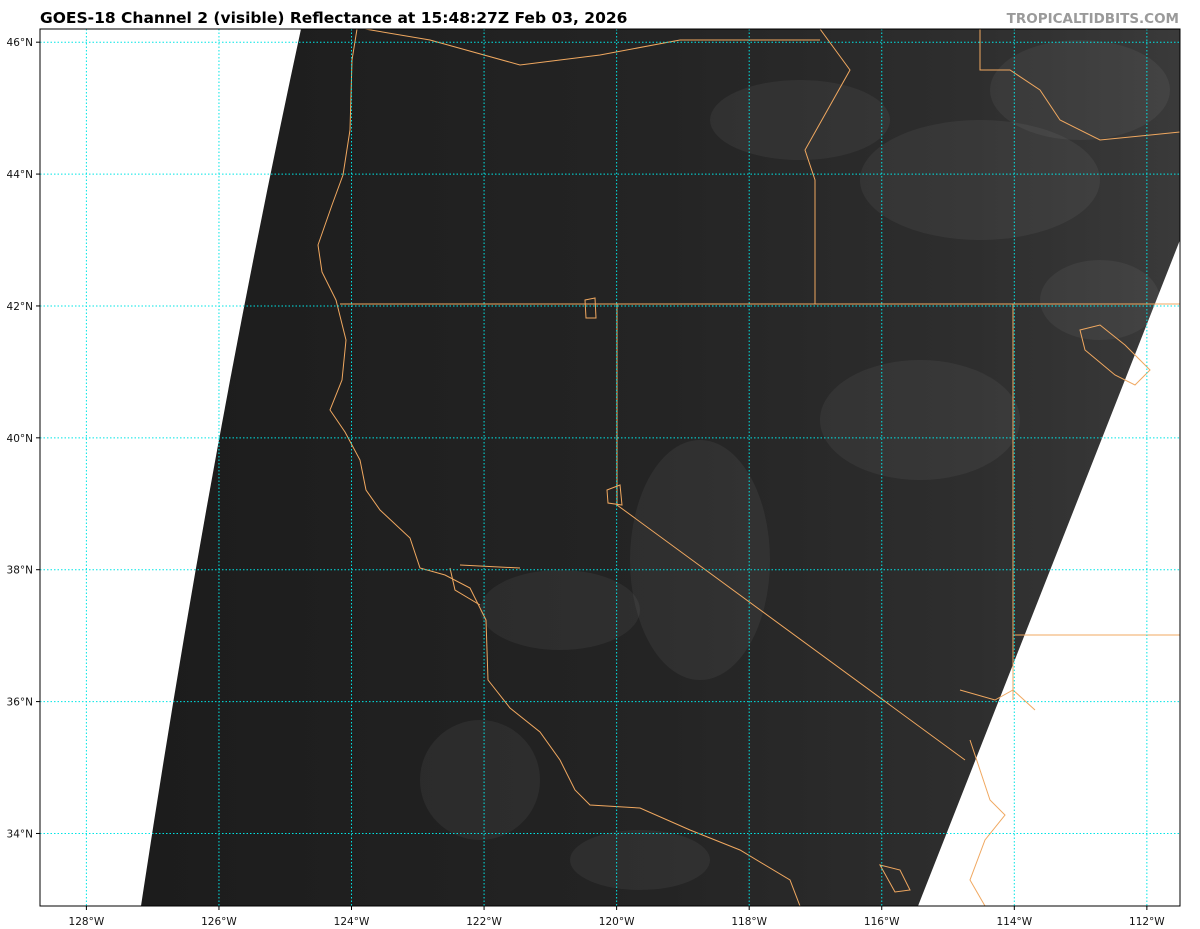  Describe the element at coordinates (997, 797) in the screenshot. I see `colorado-river` at that location.